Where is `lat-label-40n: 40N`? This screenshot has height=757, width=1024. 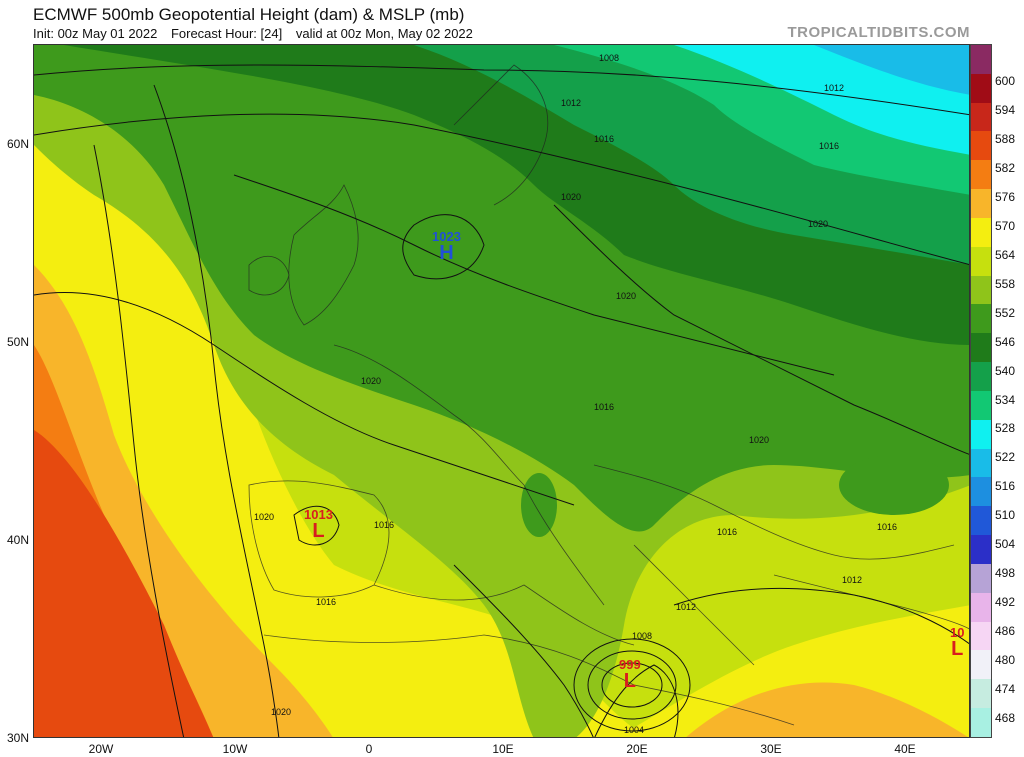
lat-label-40n: 40N is located at coordinates (17, 540).